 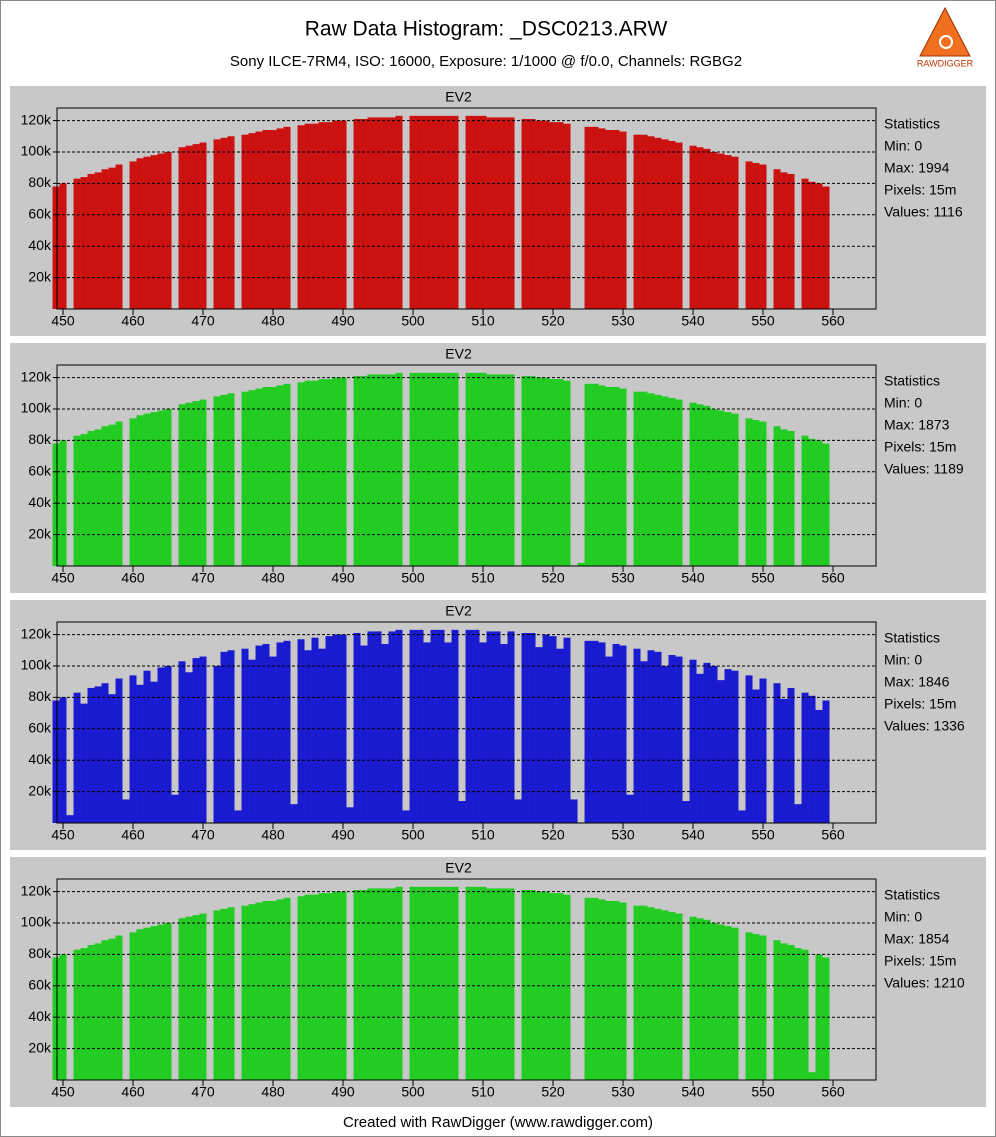 I want to click on y-tick-label: 120k, so click(x=36, y=376).